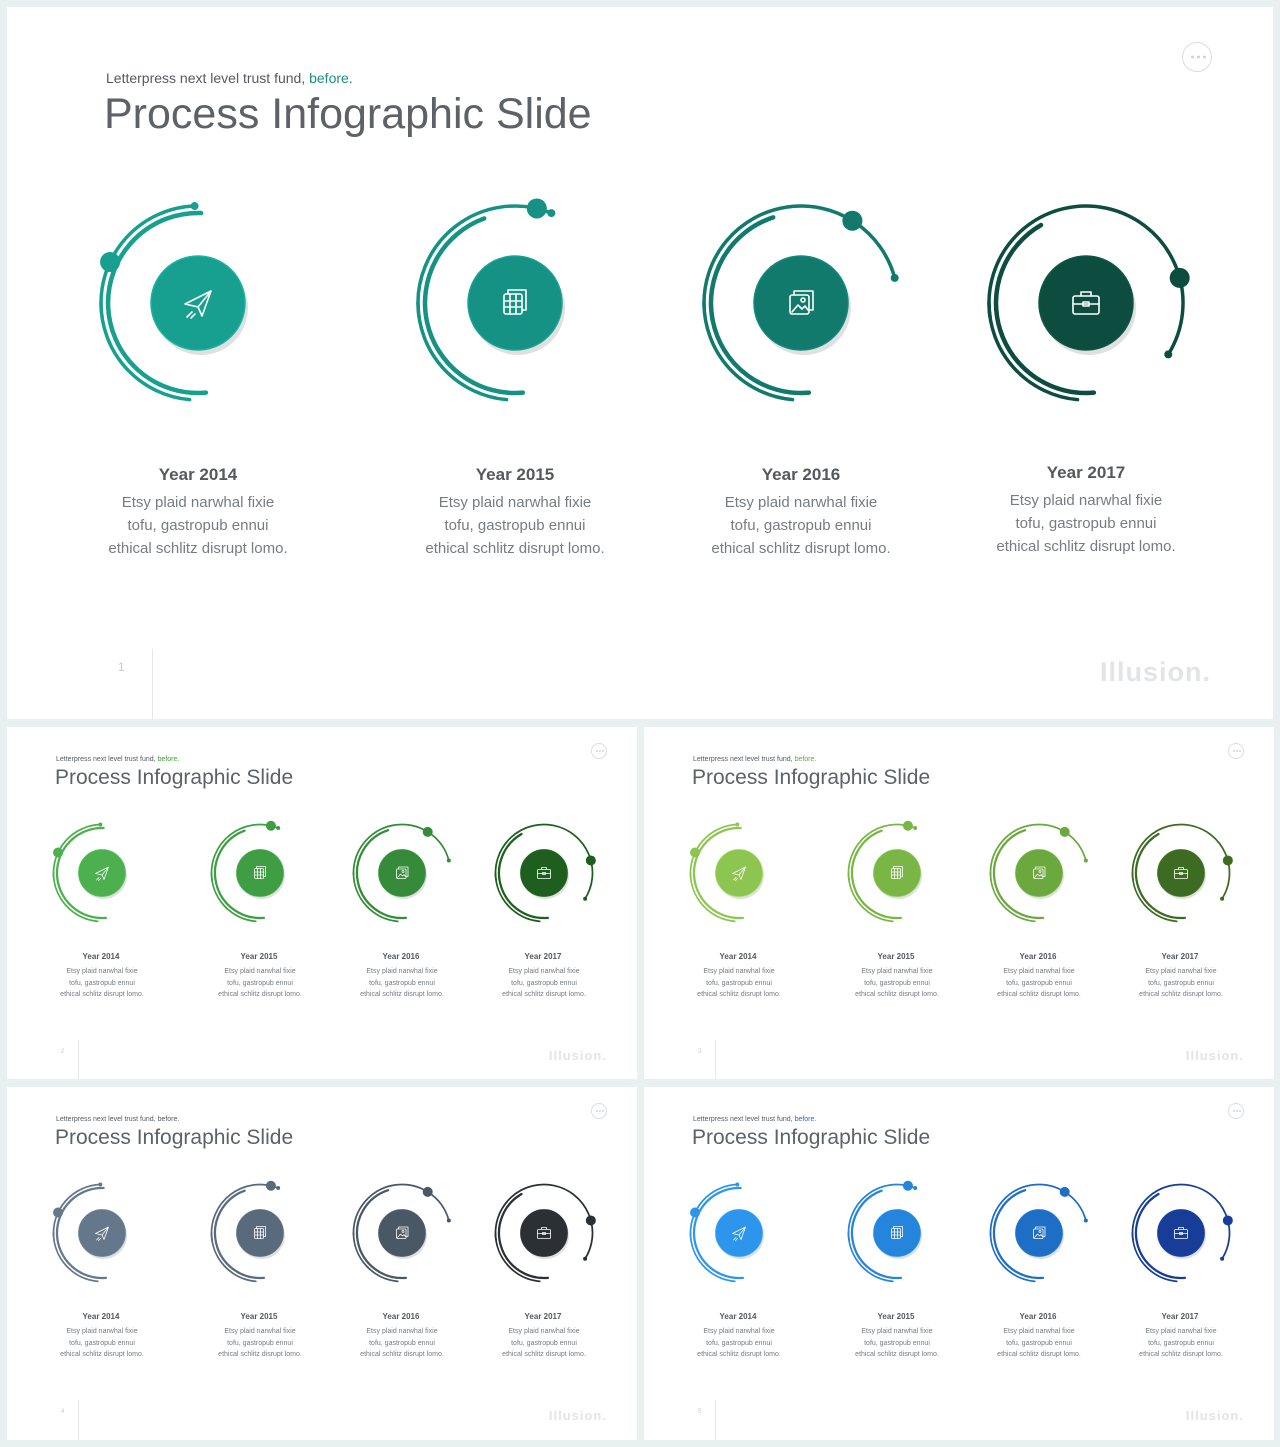  What do you see at coordinates (198, 474) in the screenshot?
I see `step-year: Year 2014` at bounding box center [198, 474].